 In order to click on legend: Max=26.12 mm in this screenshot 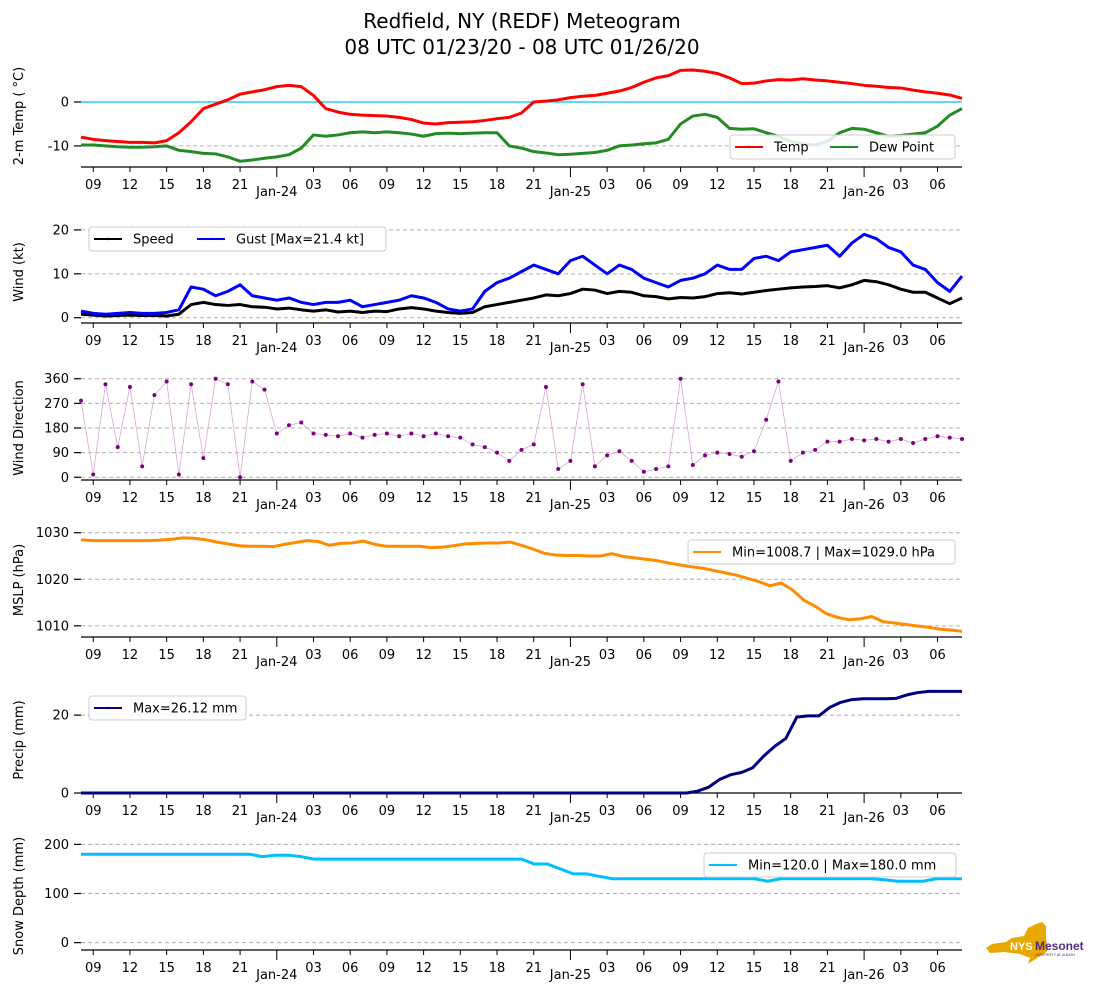, I will do `click(167, 708)`.